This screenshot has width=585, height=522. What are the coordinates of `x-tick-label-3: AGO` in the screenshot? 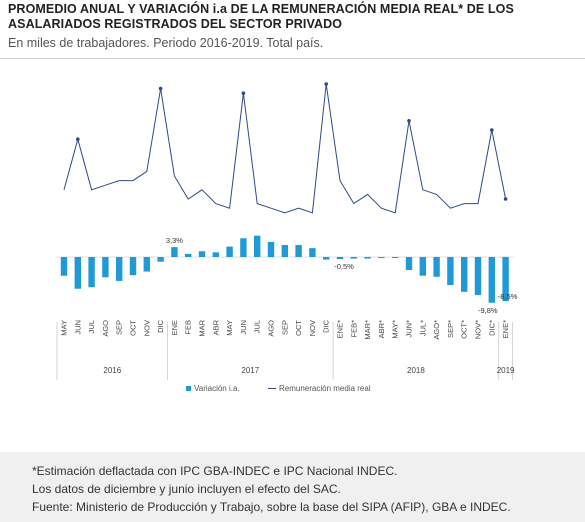 It's located at (105, 328).